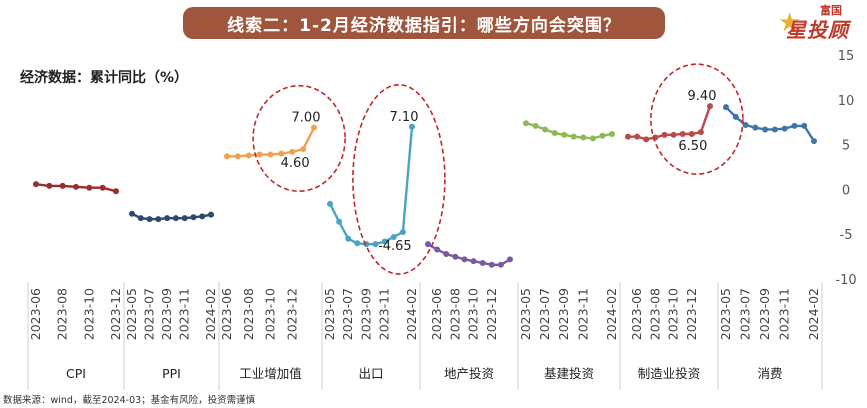 The image size is (867, 408). What do you see at coordinates (563, 314) in the screenshot?
I see `x-tick-label: 2023-09` at bounding box center [563, 314].